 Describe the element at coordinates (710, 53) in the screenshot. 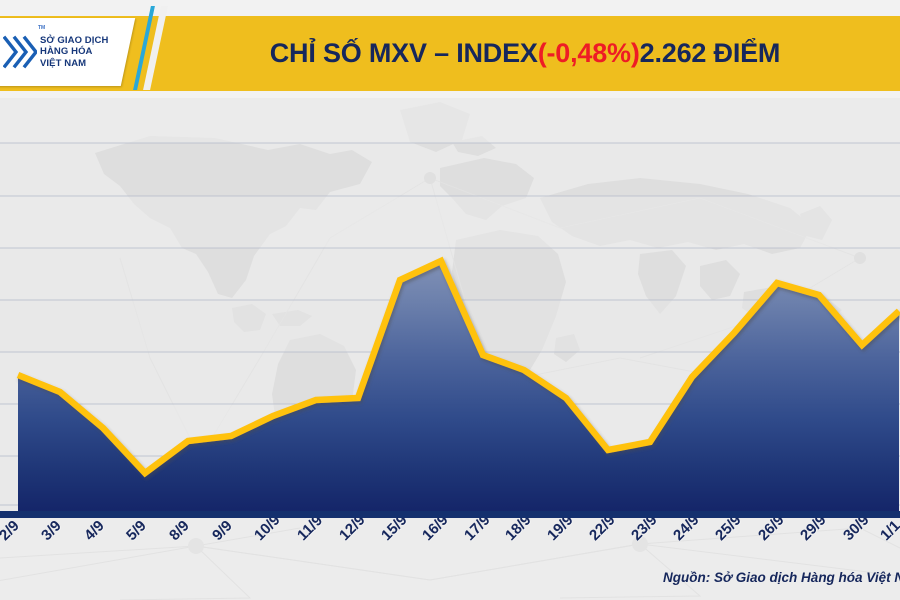

I see `title-index-value: 2.262 ĐIỂM` at that location.